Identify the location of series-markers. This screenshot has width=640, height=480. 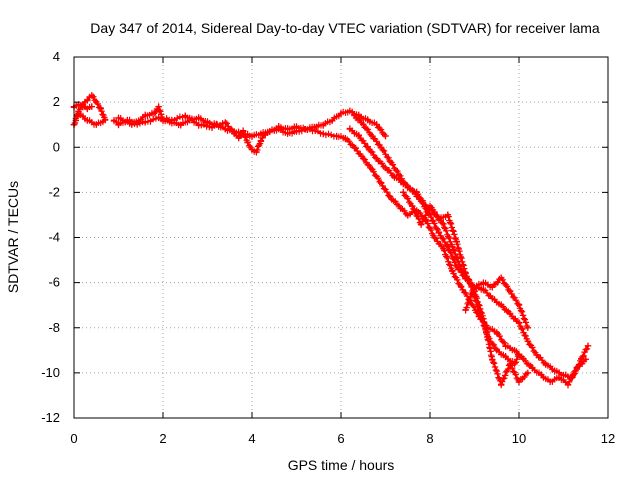
(466, 288).